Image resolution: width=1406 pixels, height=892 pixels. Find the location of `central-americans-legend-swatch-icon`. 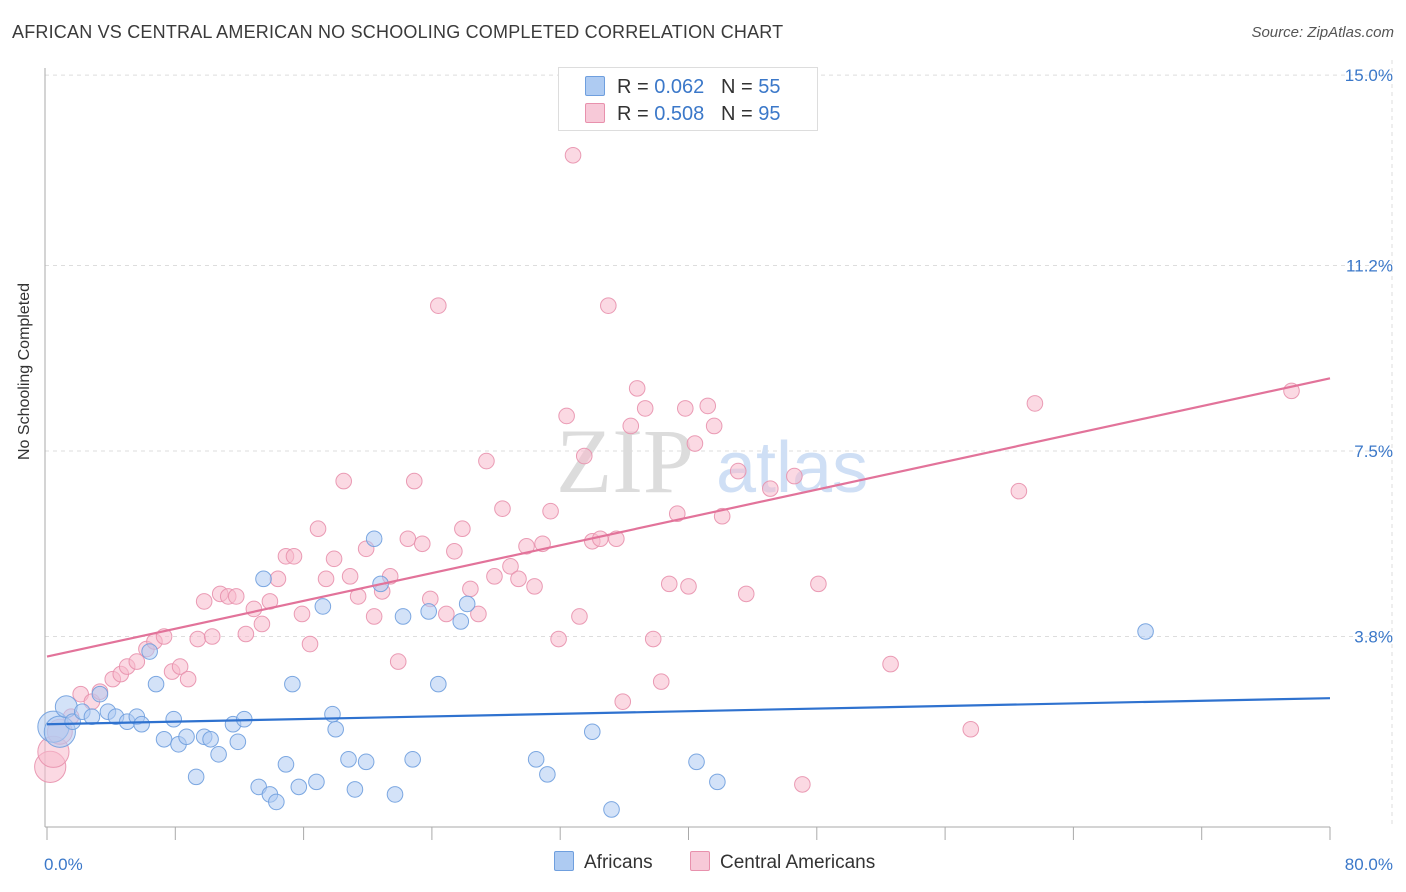

central-americans-legend-swatch-icon is located at coordinates (700, 861).